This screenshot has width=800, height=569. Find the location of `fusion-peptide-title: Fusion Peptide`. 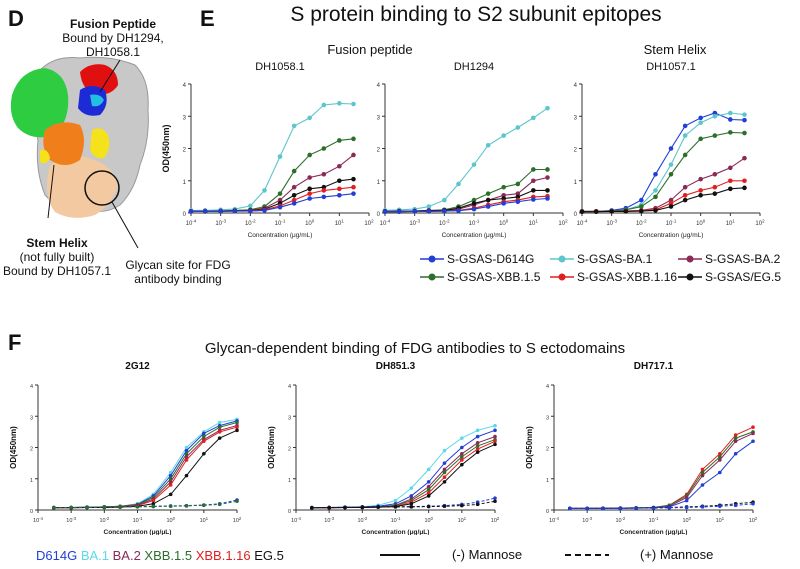

fusion-peptide-title: Fusion Peptide is located at coordinates (112, 24).